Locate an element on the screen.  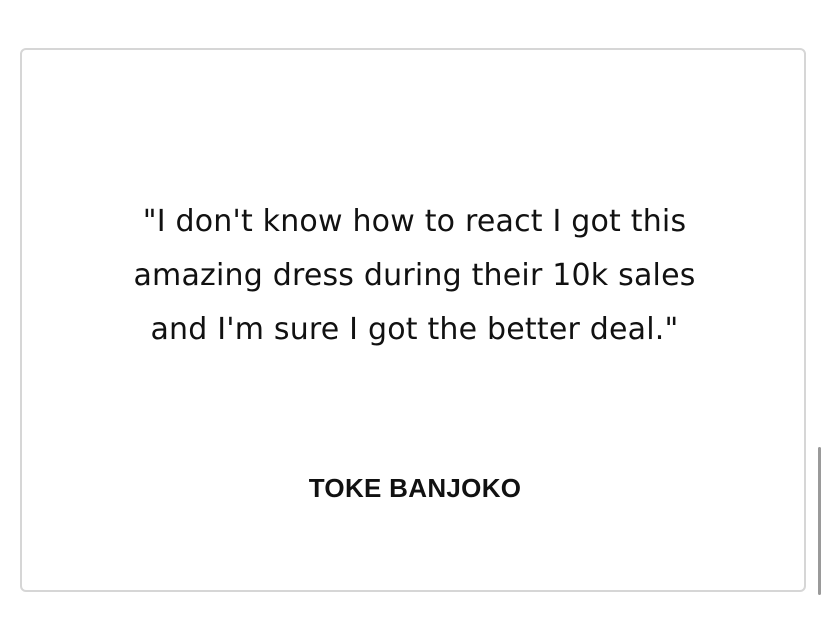
scrollbar-thumb is located at coordinates (819, 521).